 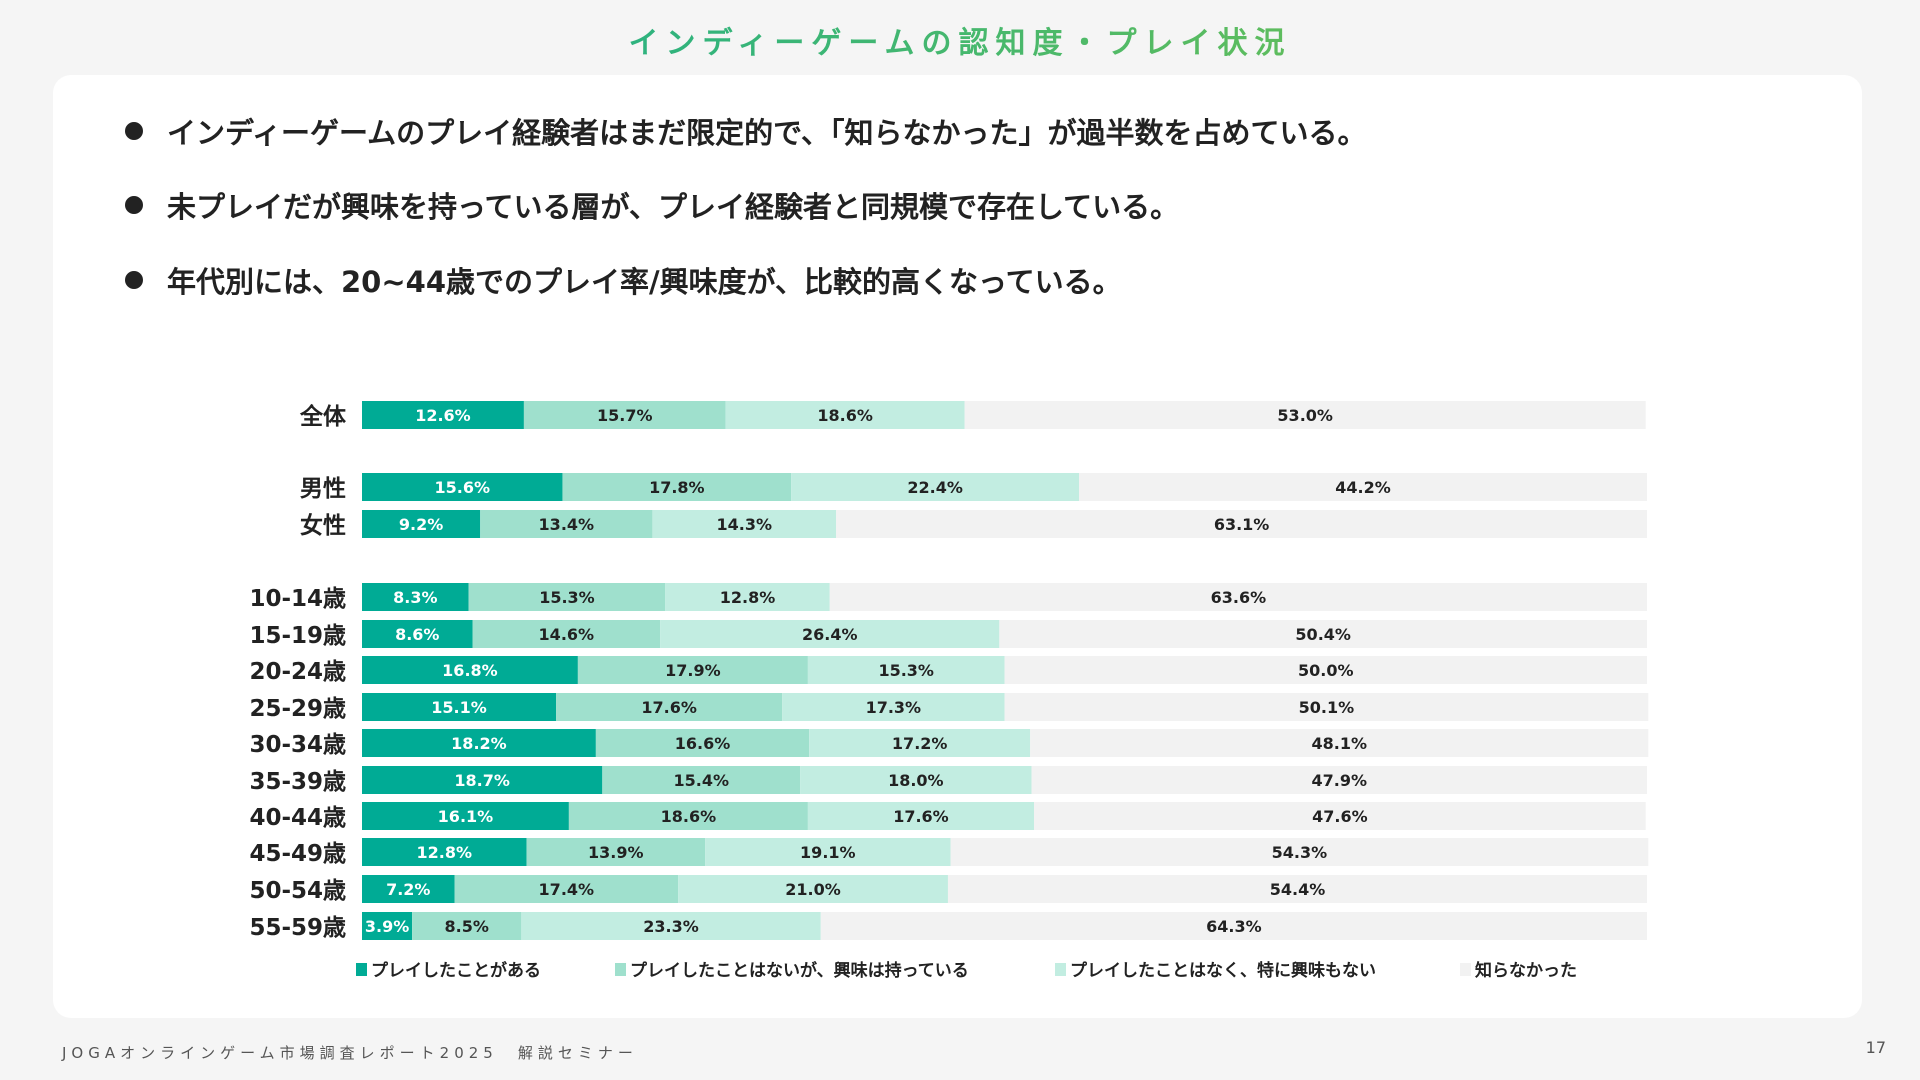 I want to click on data-label: 8.5%, so click(x=467, y=926).